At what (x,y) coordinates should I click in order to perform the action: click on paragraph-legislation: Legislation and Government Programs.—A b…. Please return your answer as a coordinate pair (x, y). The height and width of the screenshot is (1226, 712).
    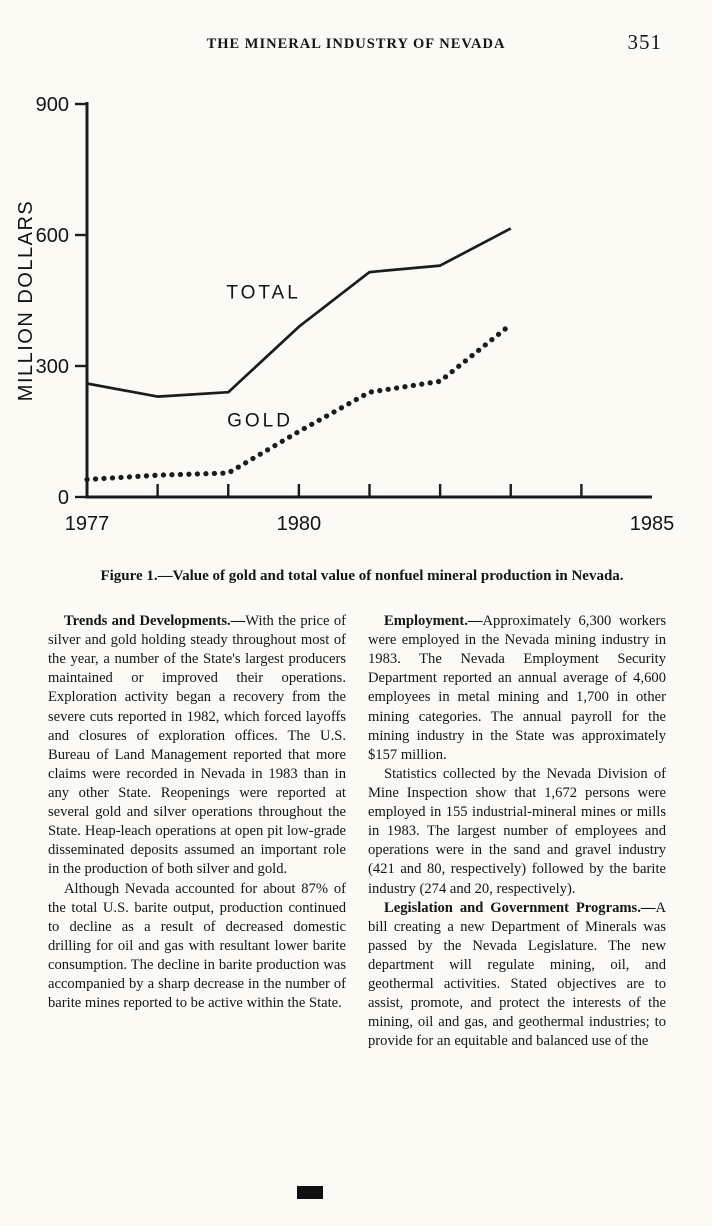
    Looking at the image, I should click on (517, 975).